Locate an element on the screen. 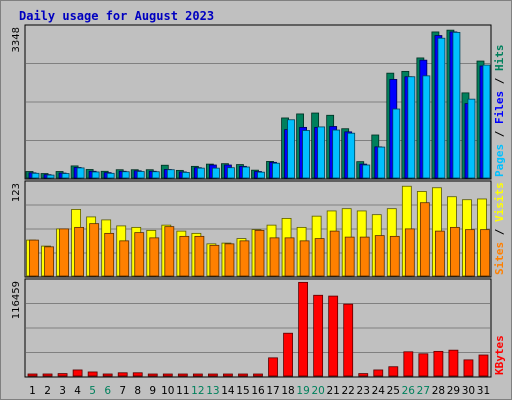 The height and width of the screenshot is (401, 512). day-label-2: 2 is located at coordinates (47, 391).